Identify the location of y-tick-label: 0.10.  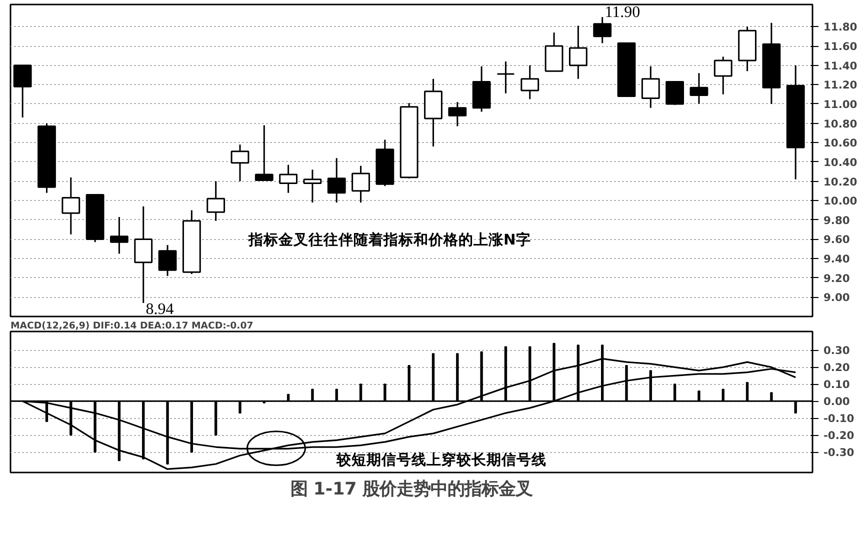
(837, 385).